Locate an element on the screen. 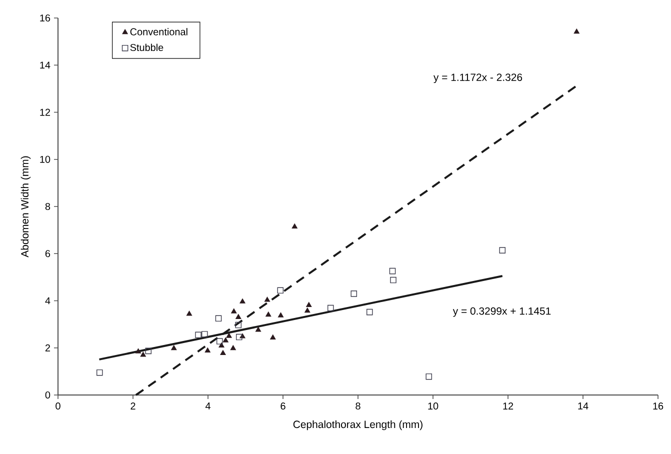 The width and height of the screenshot is (671, 454). x-tick-label: 6 is located at coordinates (283, 406).